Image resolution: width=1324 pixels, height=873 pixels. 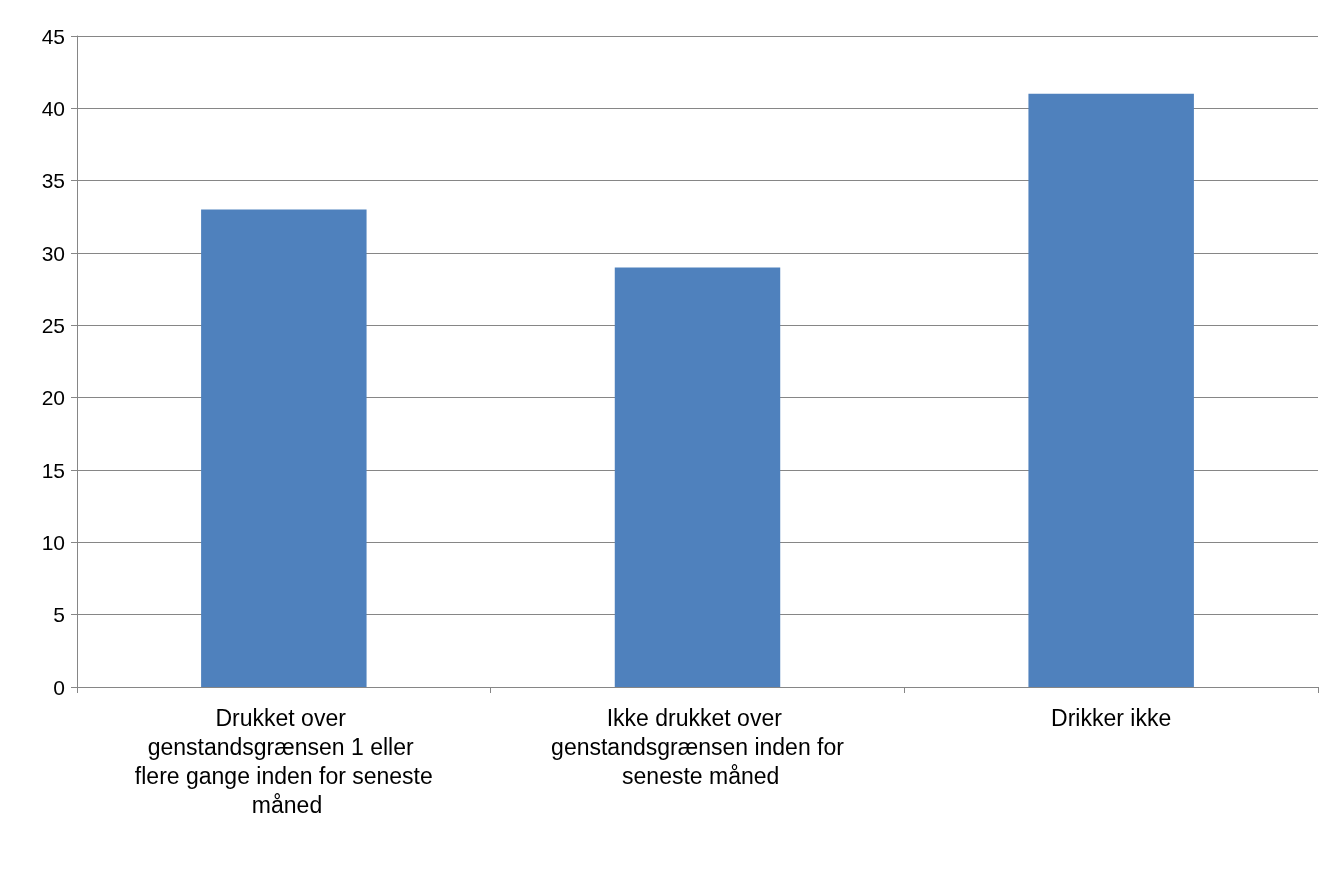 I want to click on y-tick-label: 5, so click(x=59, y=615).